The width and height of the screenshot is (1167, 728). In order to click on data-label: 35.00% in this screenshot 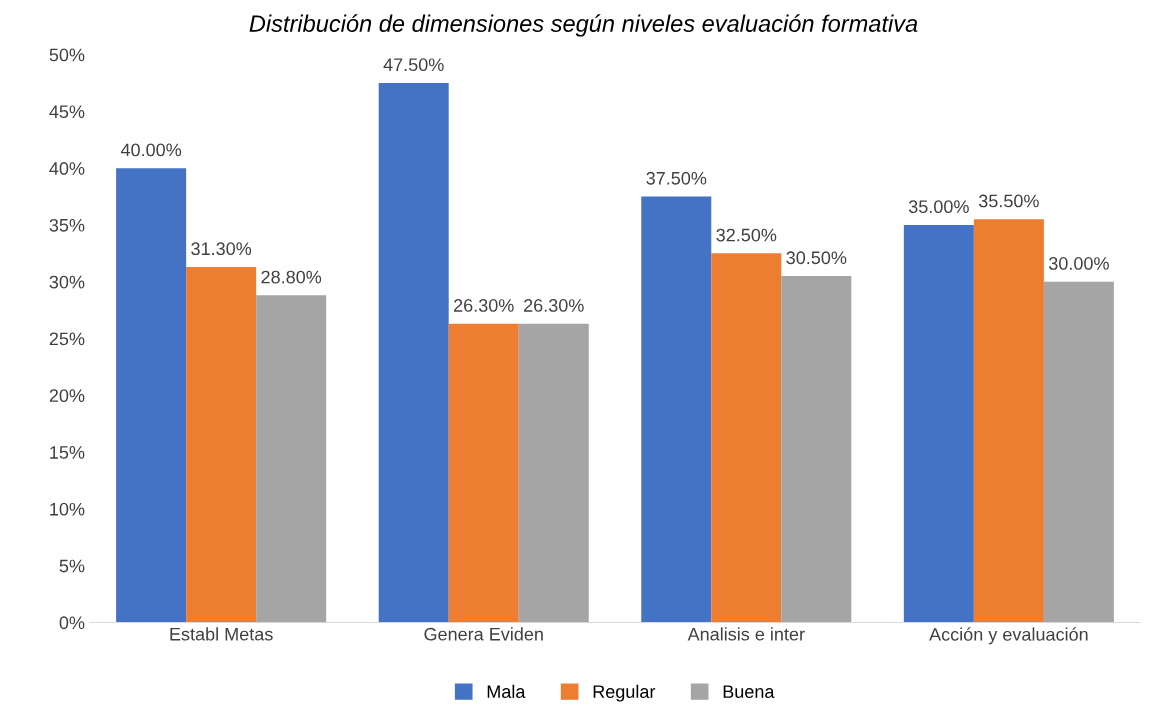, I will do `click(938, 207)`.